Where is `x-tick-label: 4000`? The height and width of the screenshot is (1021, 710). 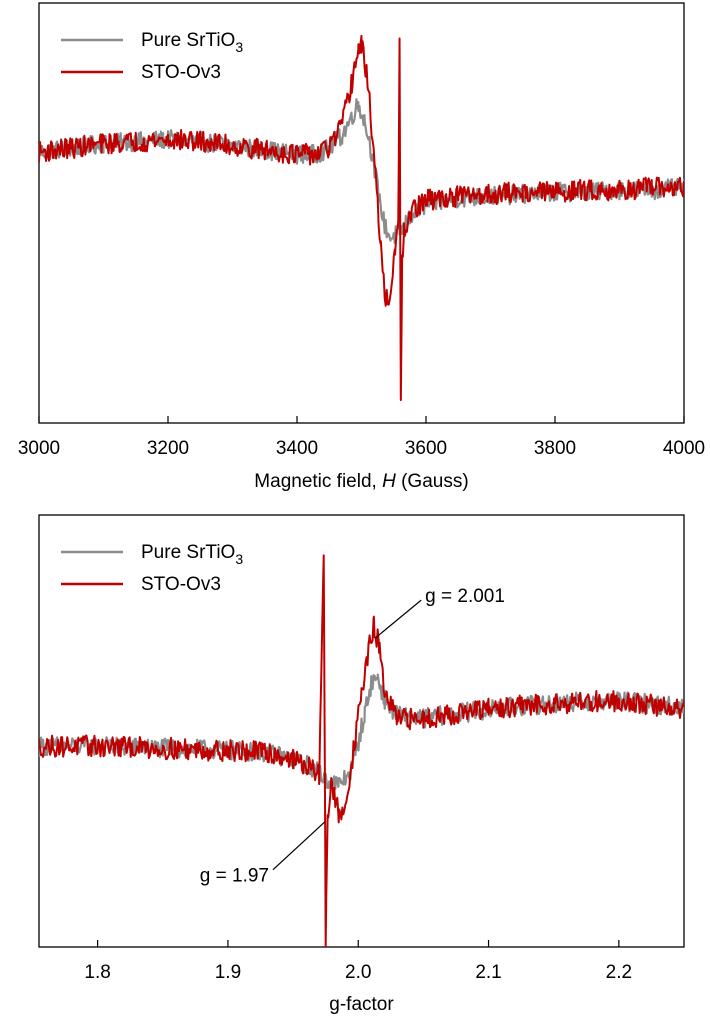 x-tick-label: 4000 is located at coordinates (684, 448).